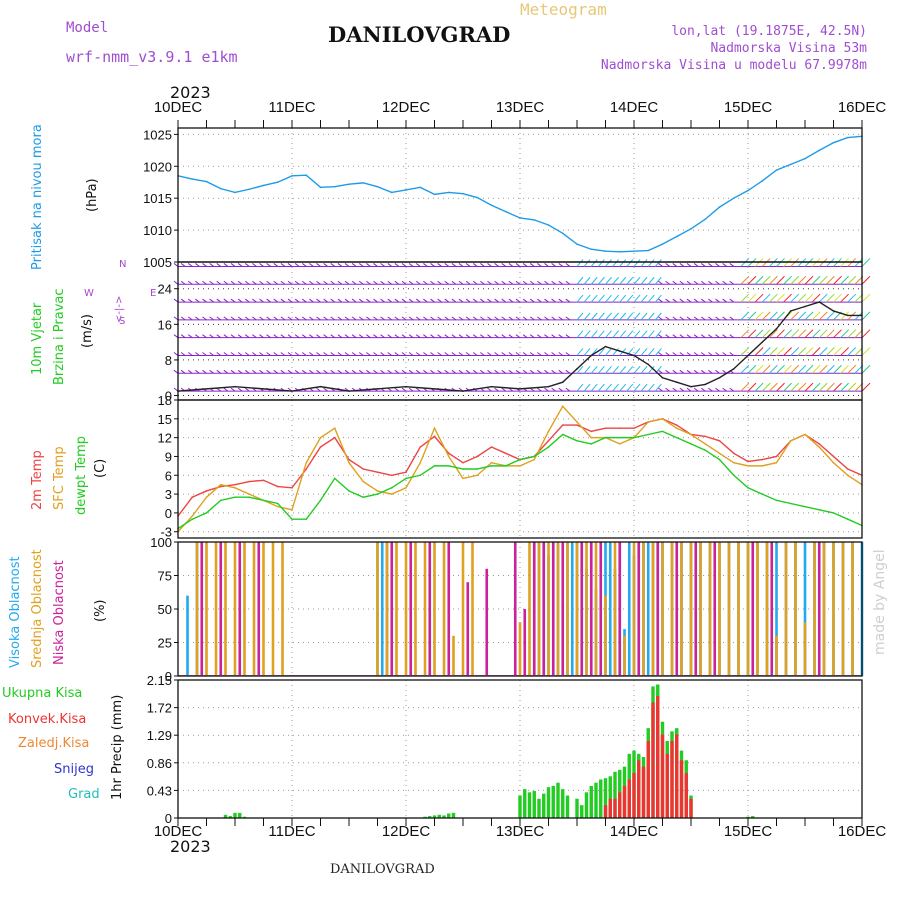 The height and width of the screenshot is (900, 900). What do you see at coordinates (37, 480) in the screenshot?
I see `temp-2m-label: 2m Temp` at bounding box center [37, 480].